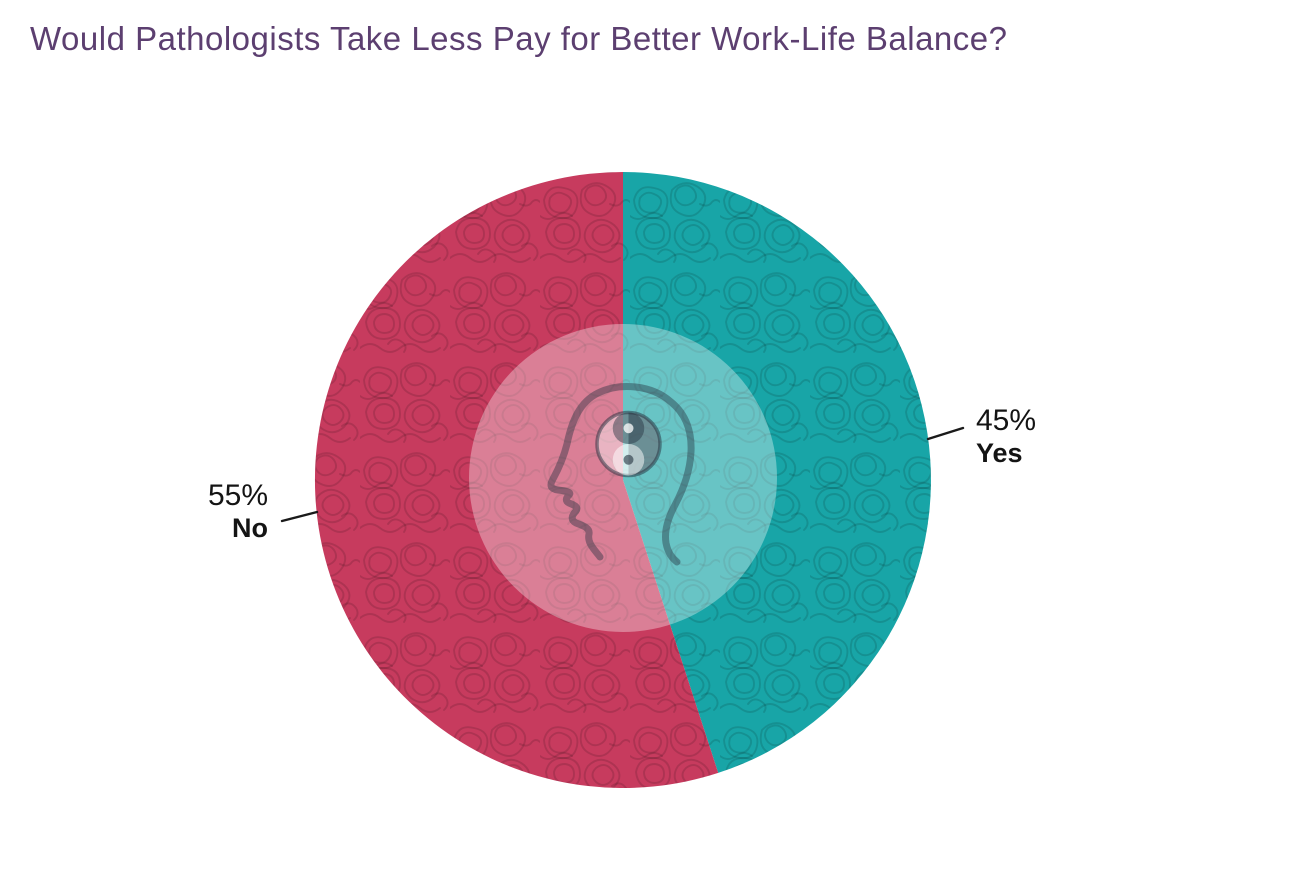  I want to click on leader-lines, so click(622, 474).